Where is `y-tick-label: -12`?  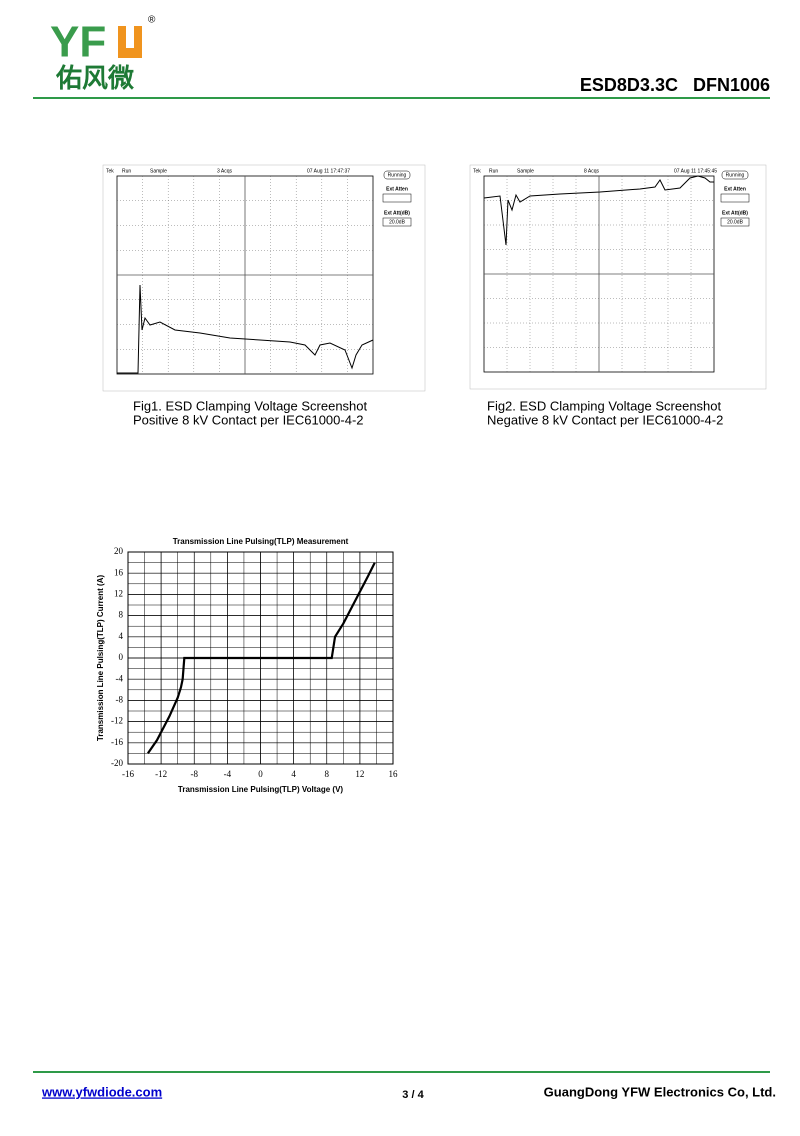
y-tick-label: -12 is located at coordinates (117, 721).